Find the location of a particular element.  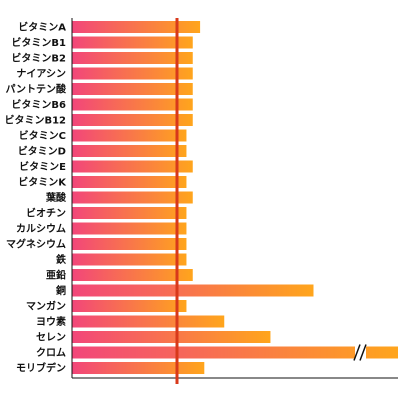

category-label-8: ビタミンD is located at coordinates (42, 151).